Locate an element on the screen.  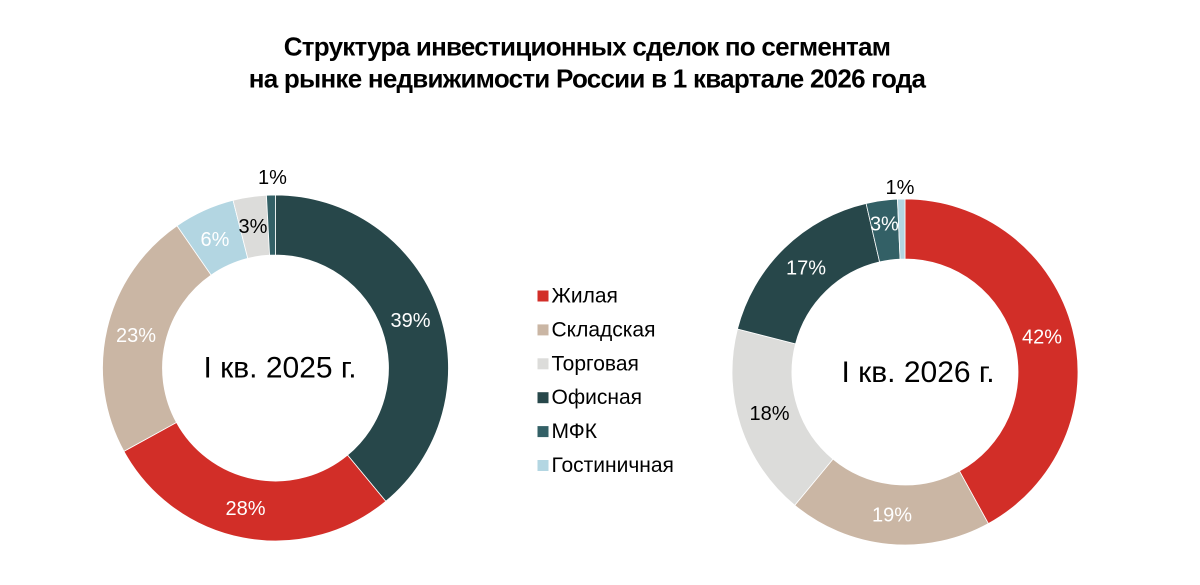
svg-text: Торговая is located at coordinates (595, 363).